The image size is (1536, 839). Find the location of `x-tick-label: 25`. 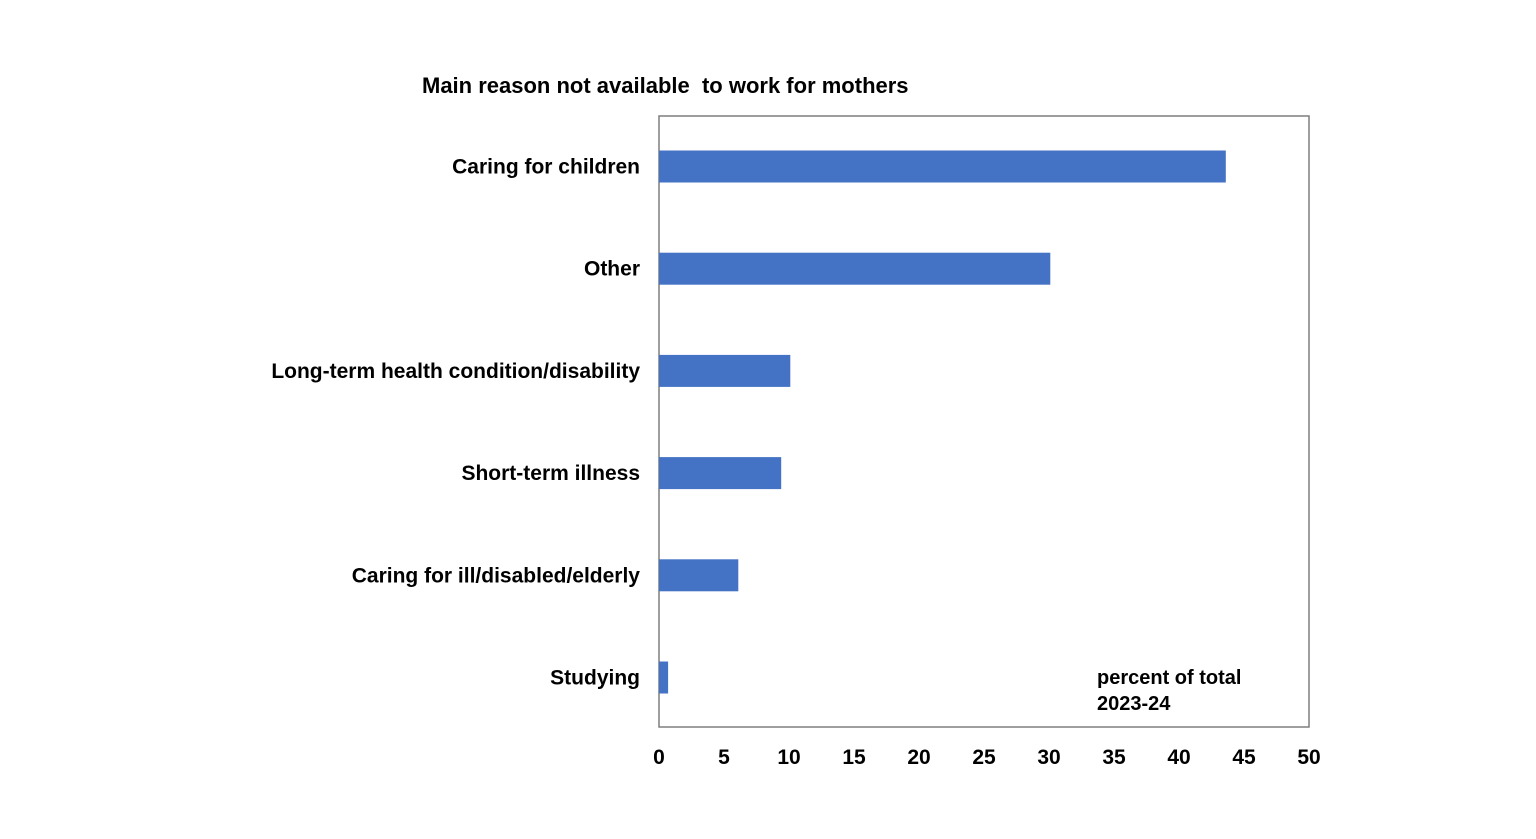

x-tick-label: 25 is located at coordinates (984, 757).